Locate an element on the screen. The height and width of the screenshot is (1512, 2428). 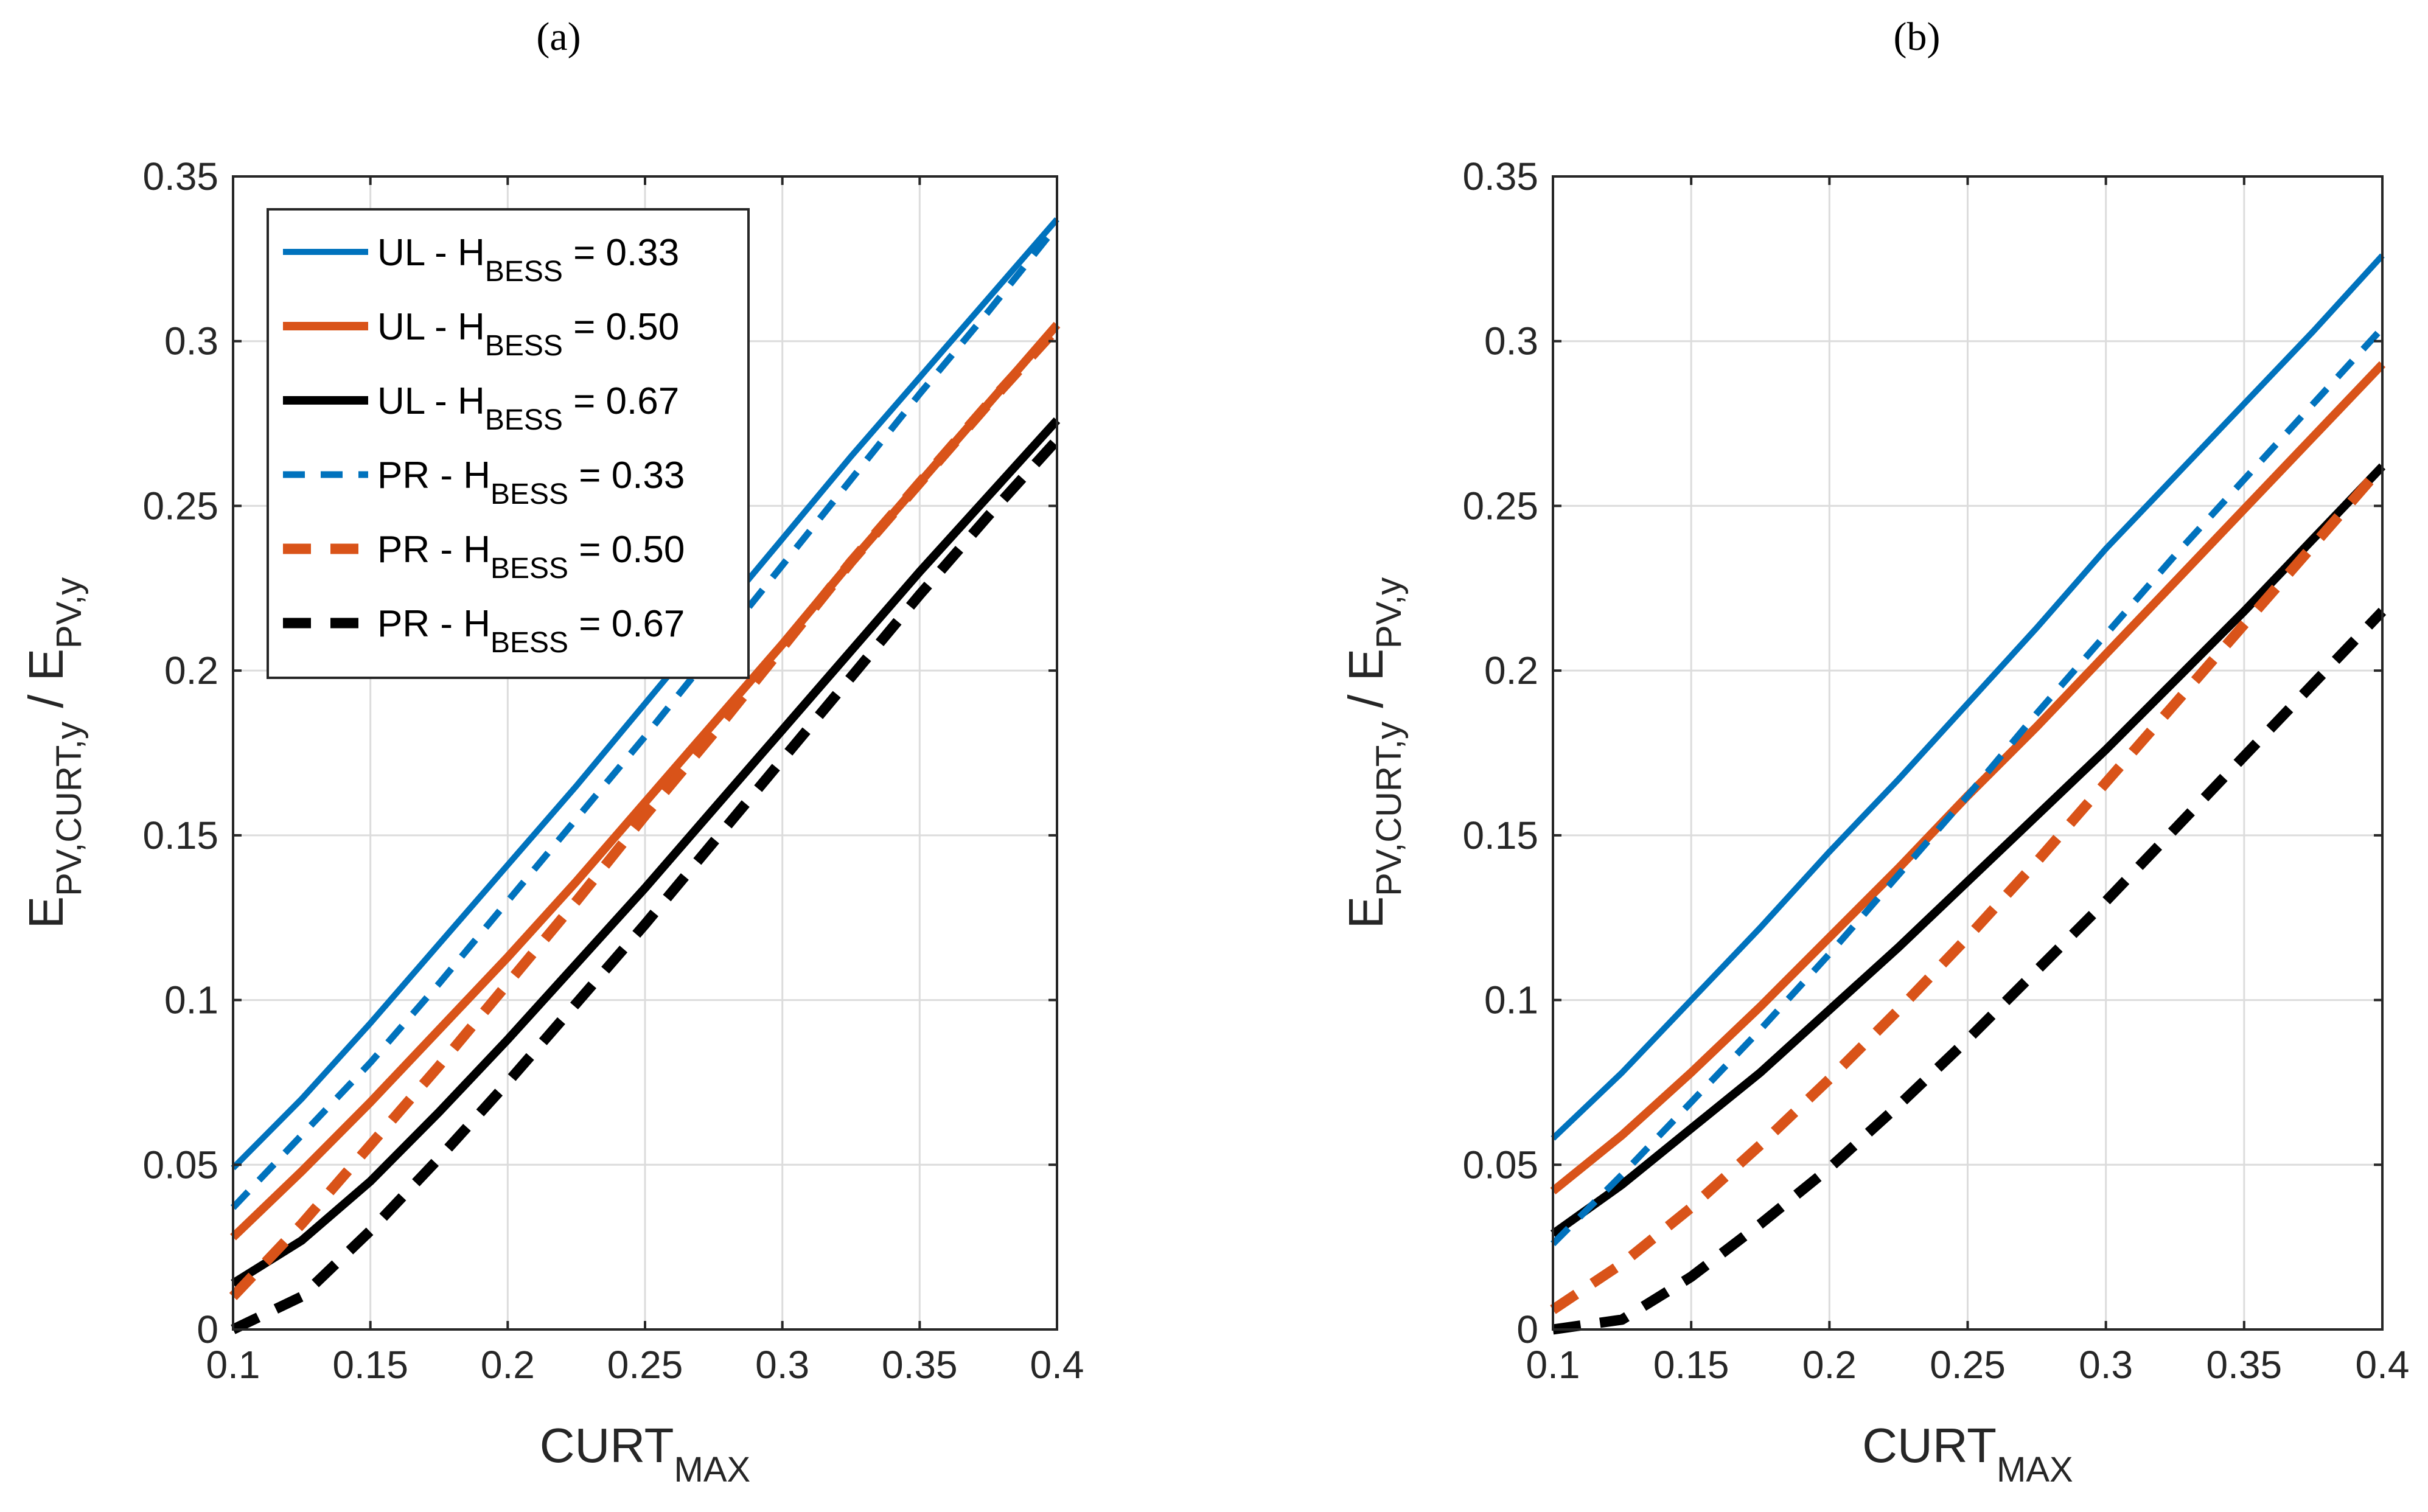
panel-label: (a) is located at coordinates (558, 37).